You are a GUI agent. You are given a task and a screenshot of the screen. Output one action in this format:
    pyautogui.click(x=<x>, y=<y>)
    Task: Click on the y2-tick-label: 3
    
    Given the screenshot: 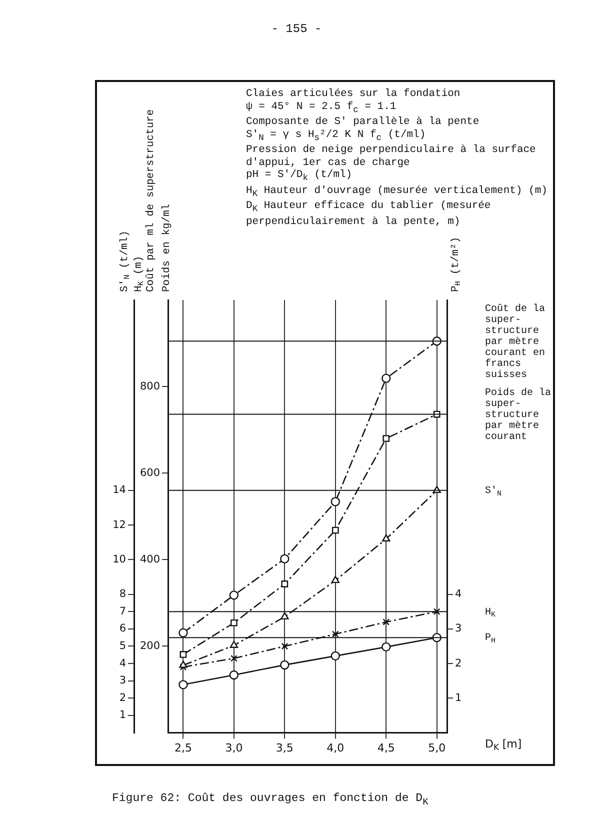 What is the action you would take?
    pyautogui.click(x=122, y=680)
    